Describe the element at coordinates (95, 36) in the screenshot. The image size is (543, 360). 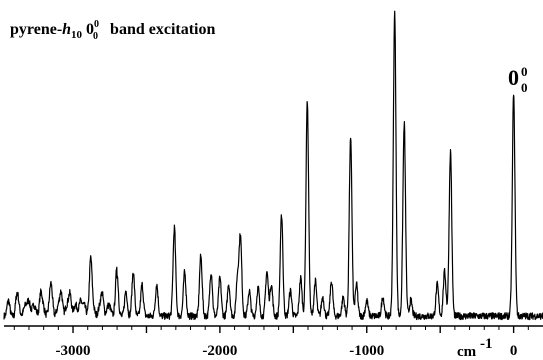
I see `title-band-sub: 0` at that location.